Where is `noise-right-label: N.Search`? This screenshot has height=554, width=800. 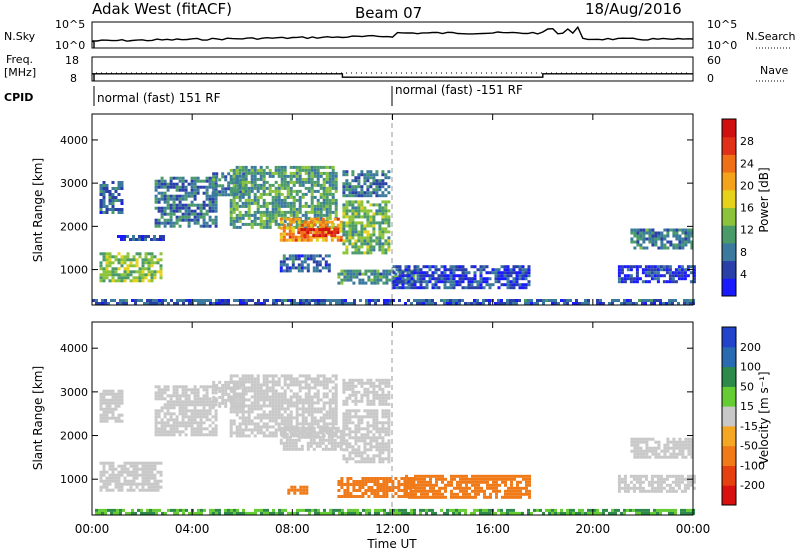
noise-right-label: N.Search is located at coordinates (771, 36).